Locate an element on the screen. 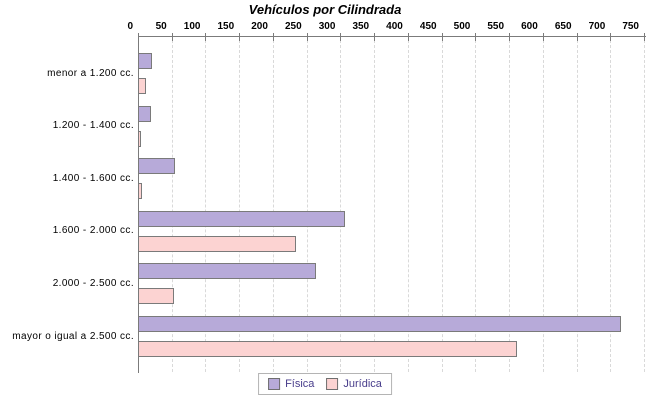 The width and height of the screenshot is (650, 400). x-tick-label: 250 is located at coordinates (293, 26).